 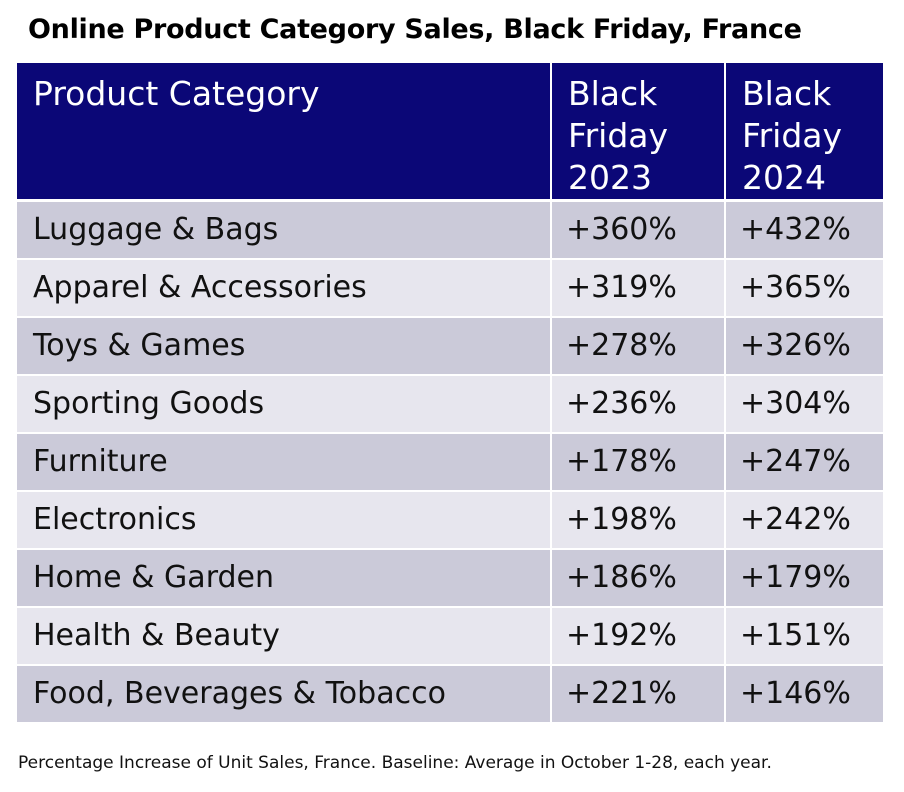 I want to click on category-cell: Food, Beverages & Tobacco, so click(x=284, y=694).